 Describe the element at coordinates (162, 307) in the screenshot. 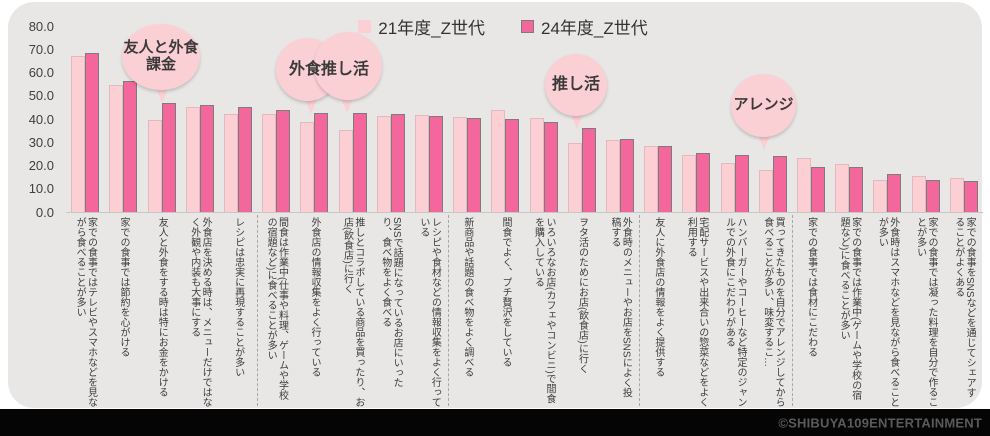

I see `category-label: 友人と外食をする時は特にお金をかける` at that location.